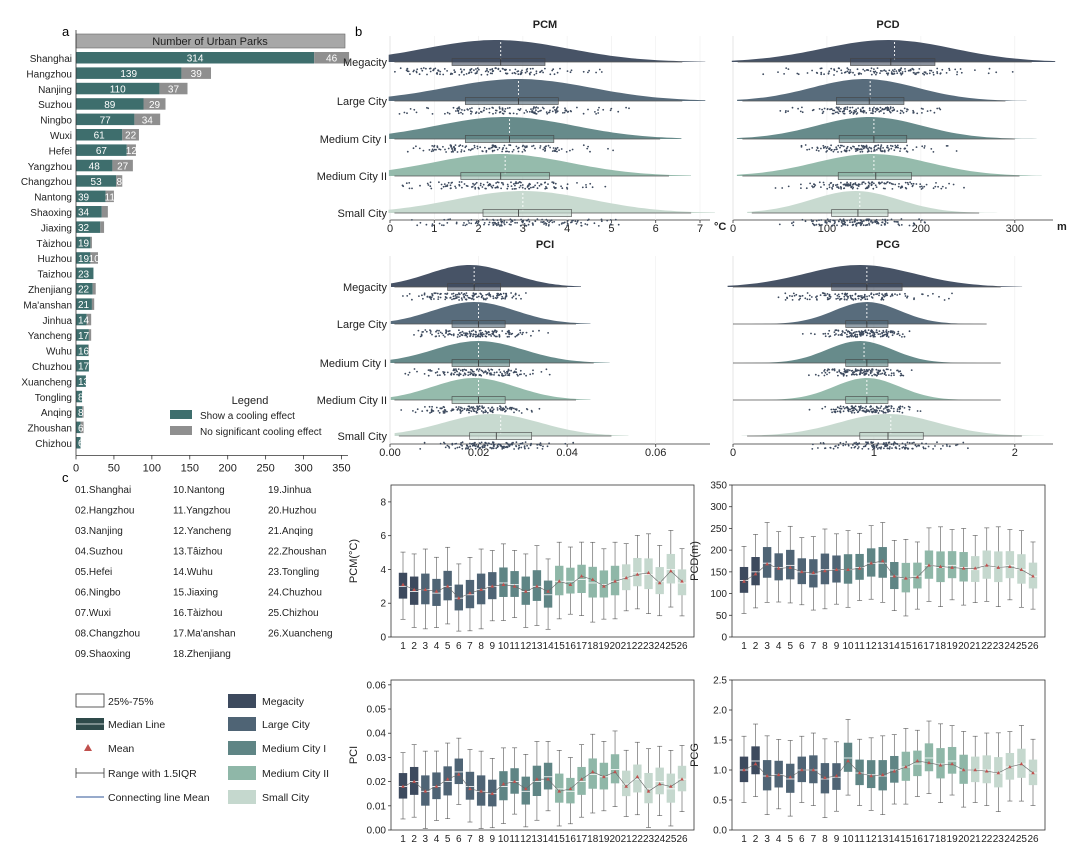 The image size is (1080, 864). What do you see at coordinates (720, 681) in the screenshot?
I see `y-tick-label: 2.5` at bounding box center [720, 681].